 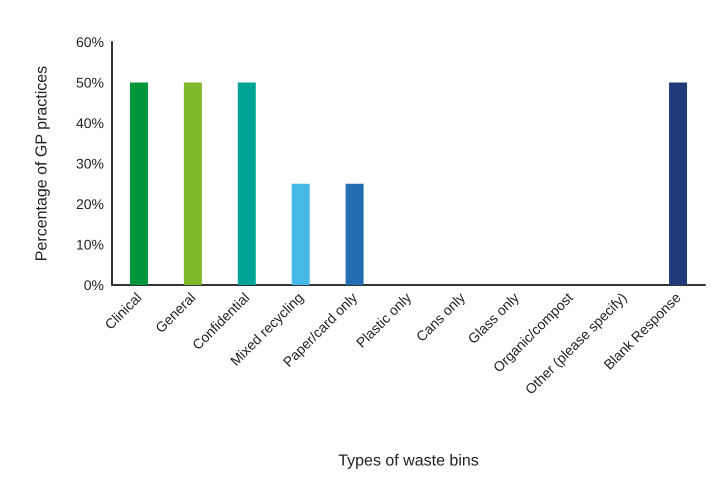 I want to click on y-tick-label: 40%, so click(x=90, y=123).